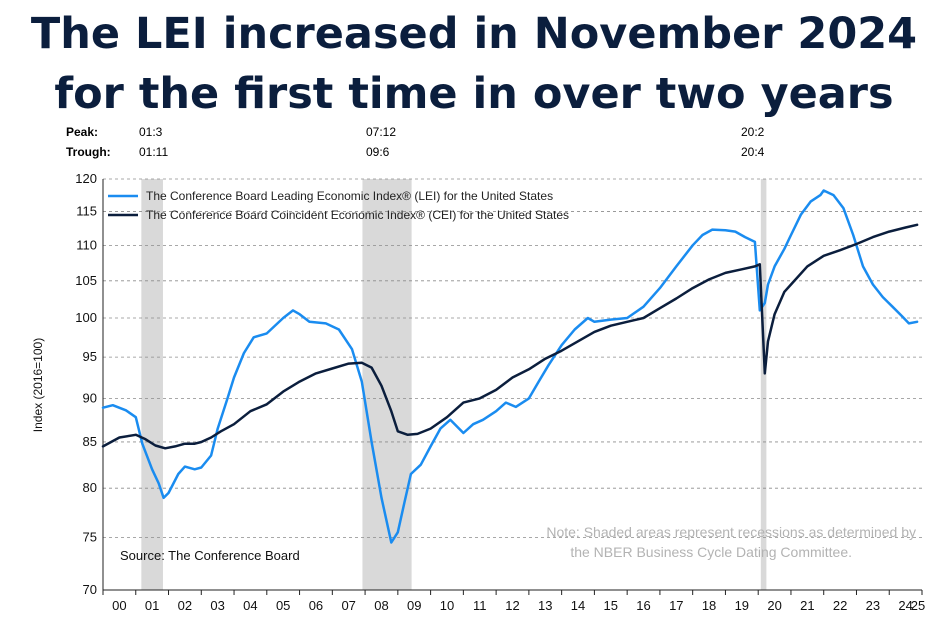 This screenshot has height=631, width=948. What do you see at coordinates (480, 605) in the screenshot?
I see `x-tick-label: 11` at bounding box center [480, 605].